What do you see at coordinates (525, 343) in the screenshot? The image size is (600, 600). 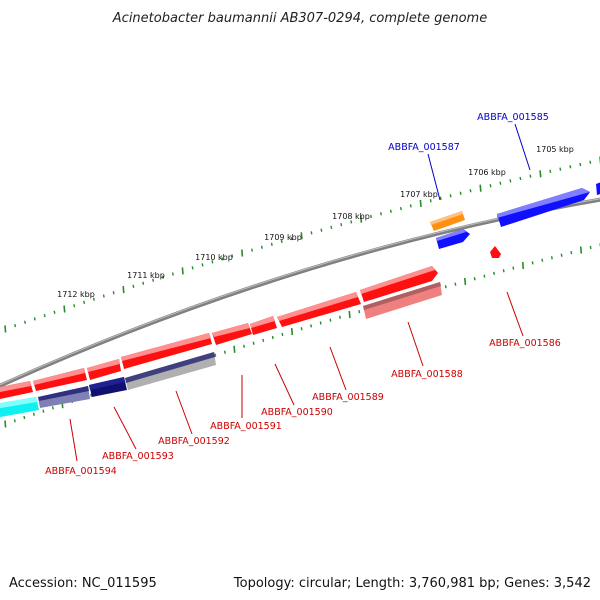 I see `gene-label: ABBFA_001586` at bounding box center [525, 343].